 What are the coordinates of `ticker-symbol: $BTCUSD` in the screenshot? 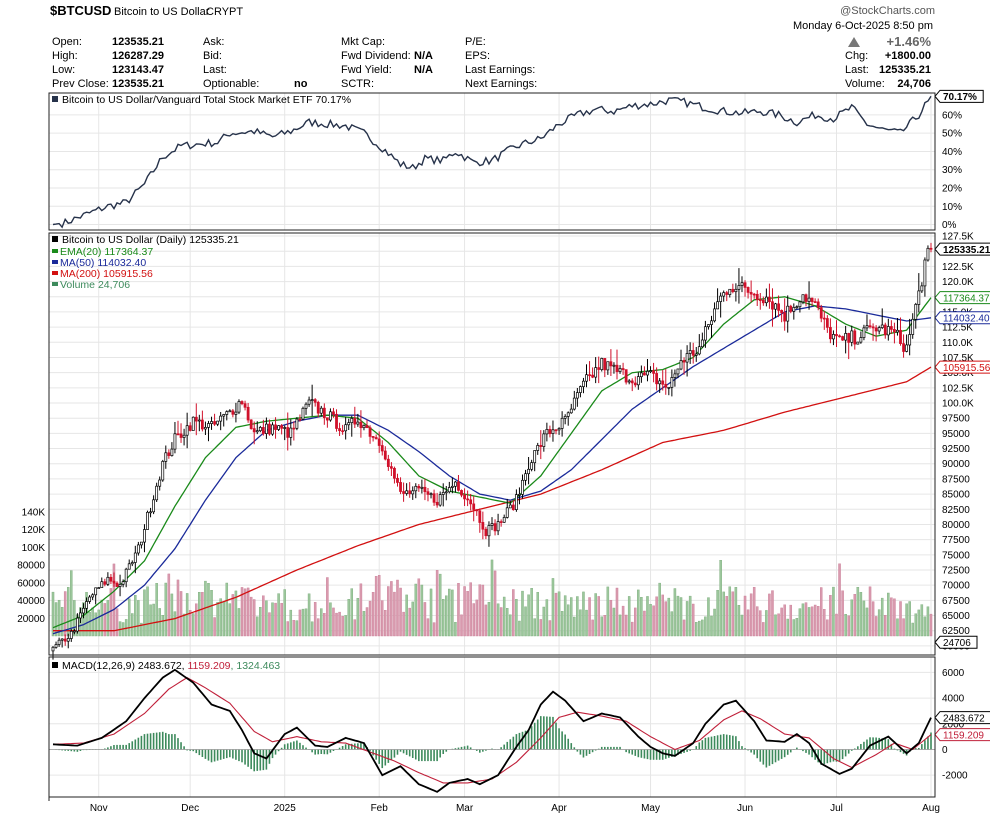 It's located at (80, 10).